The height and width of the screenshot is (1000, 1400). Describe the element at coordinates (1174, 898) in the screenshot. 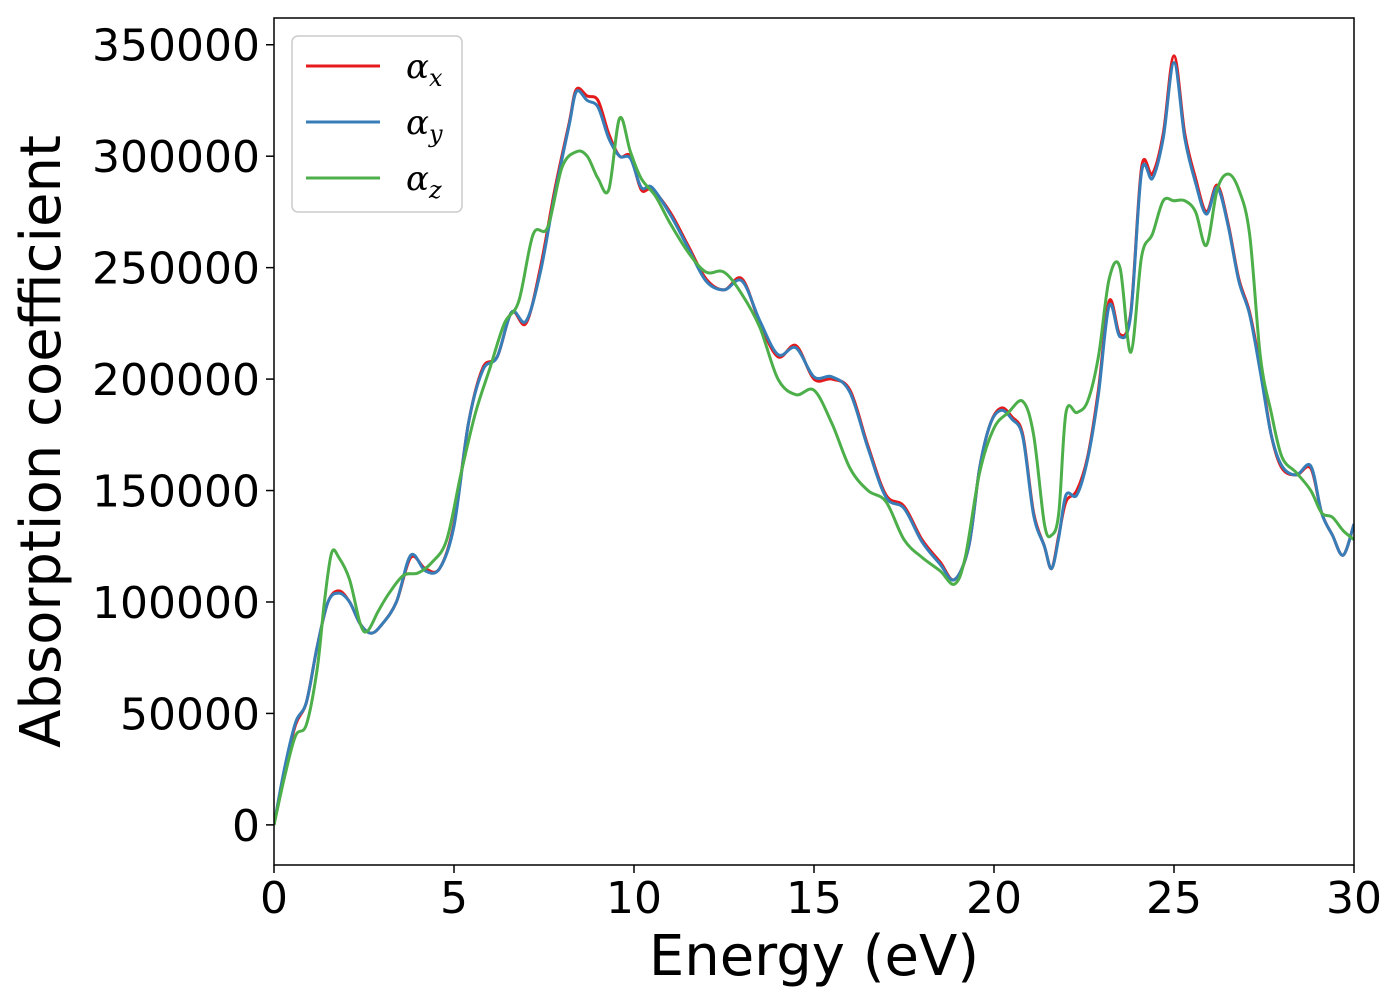

I see `x-tick-label: 25` at that location.